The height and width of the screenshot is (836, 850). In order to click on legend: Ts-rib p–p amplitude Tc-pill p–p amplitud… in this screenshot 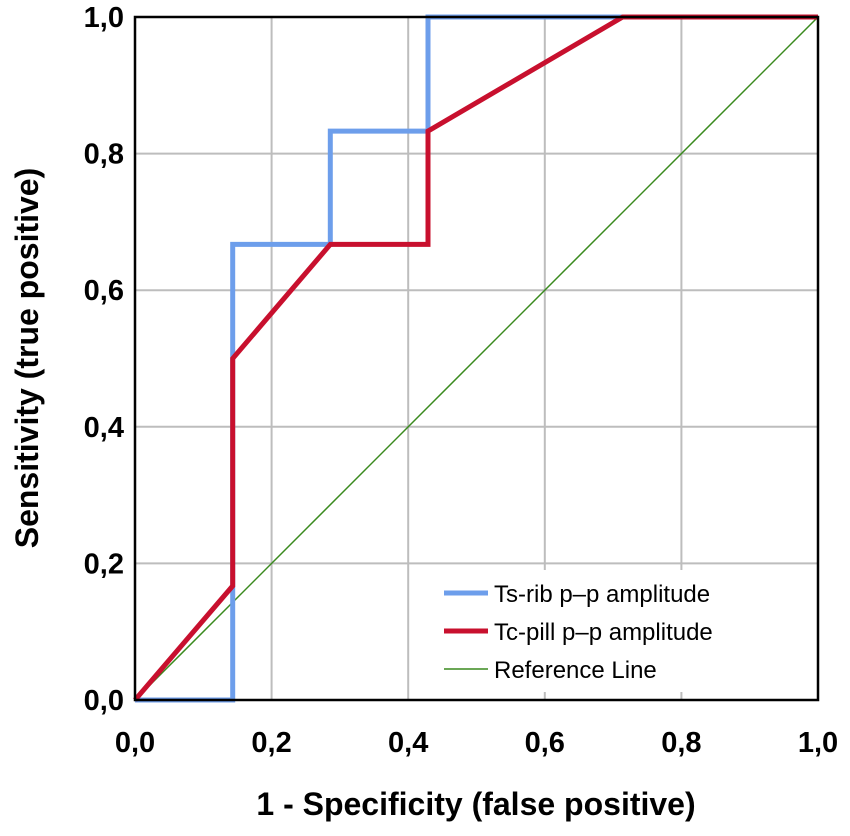, I will do `click(620, 631)`.